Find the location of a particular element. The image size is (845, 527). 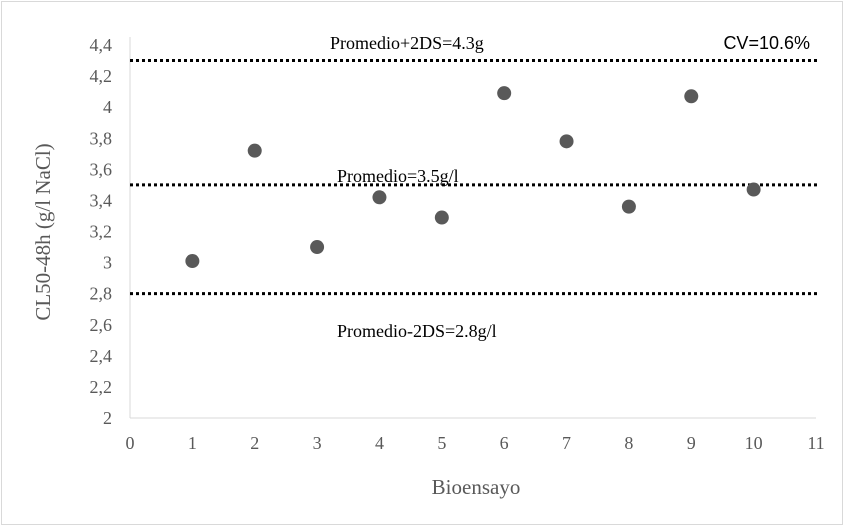

x-tick-label: 1 is located at coordinates (192, 443).